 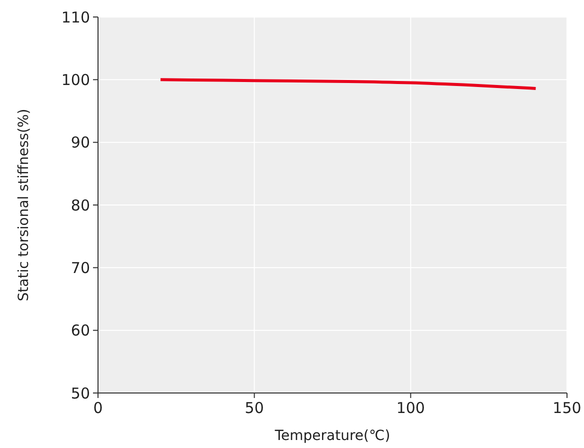 What do you see at coordinates (80, 267) in the screenshot?
I see `y-tick-label: 70` at bounding box center [80, 267].